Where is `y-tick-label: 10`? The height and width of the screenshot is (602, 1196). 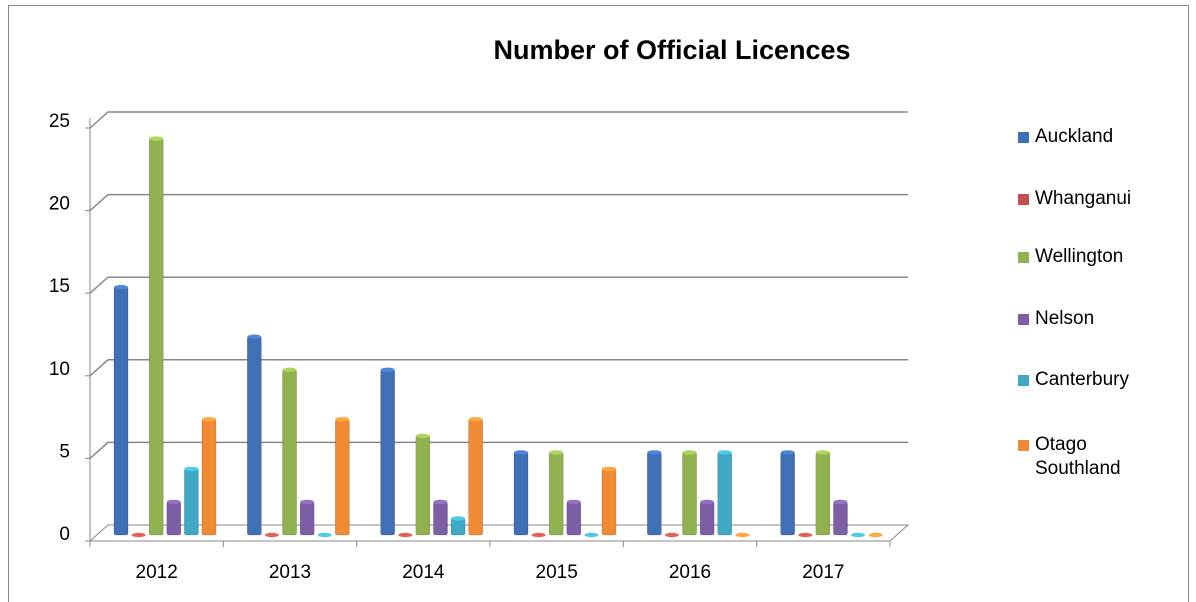 y-tick-label: 10 is located at coordinates (59, 369).